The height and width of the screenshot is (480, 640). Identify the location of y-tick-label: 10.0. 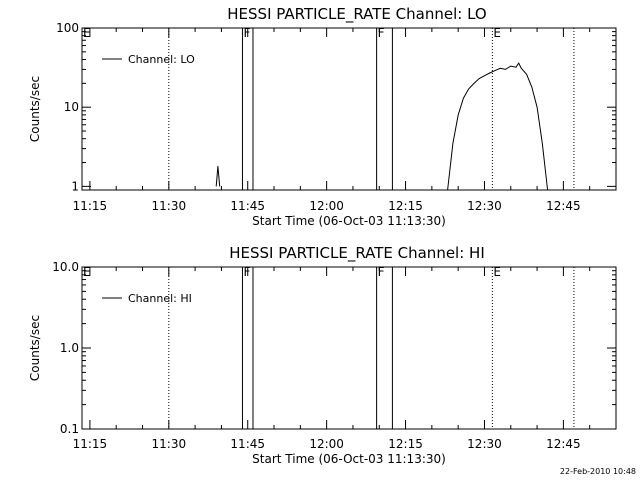
(65, 267).